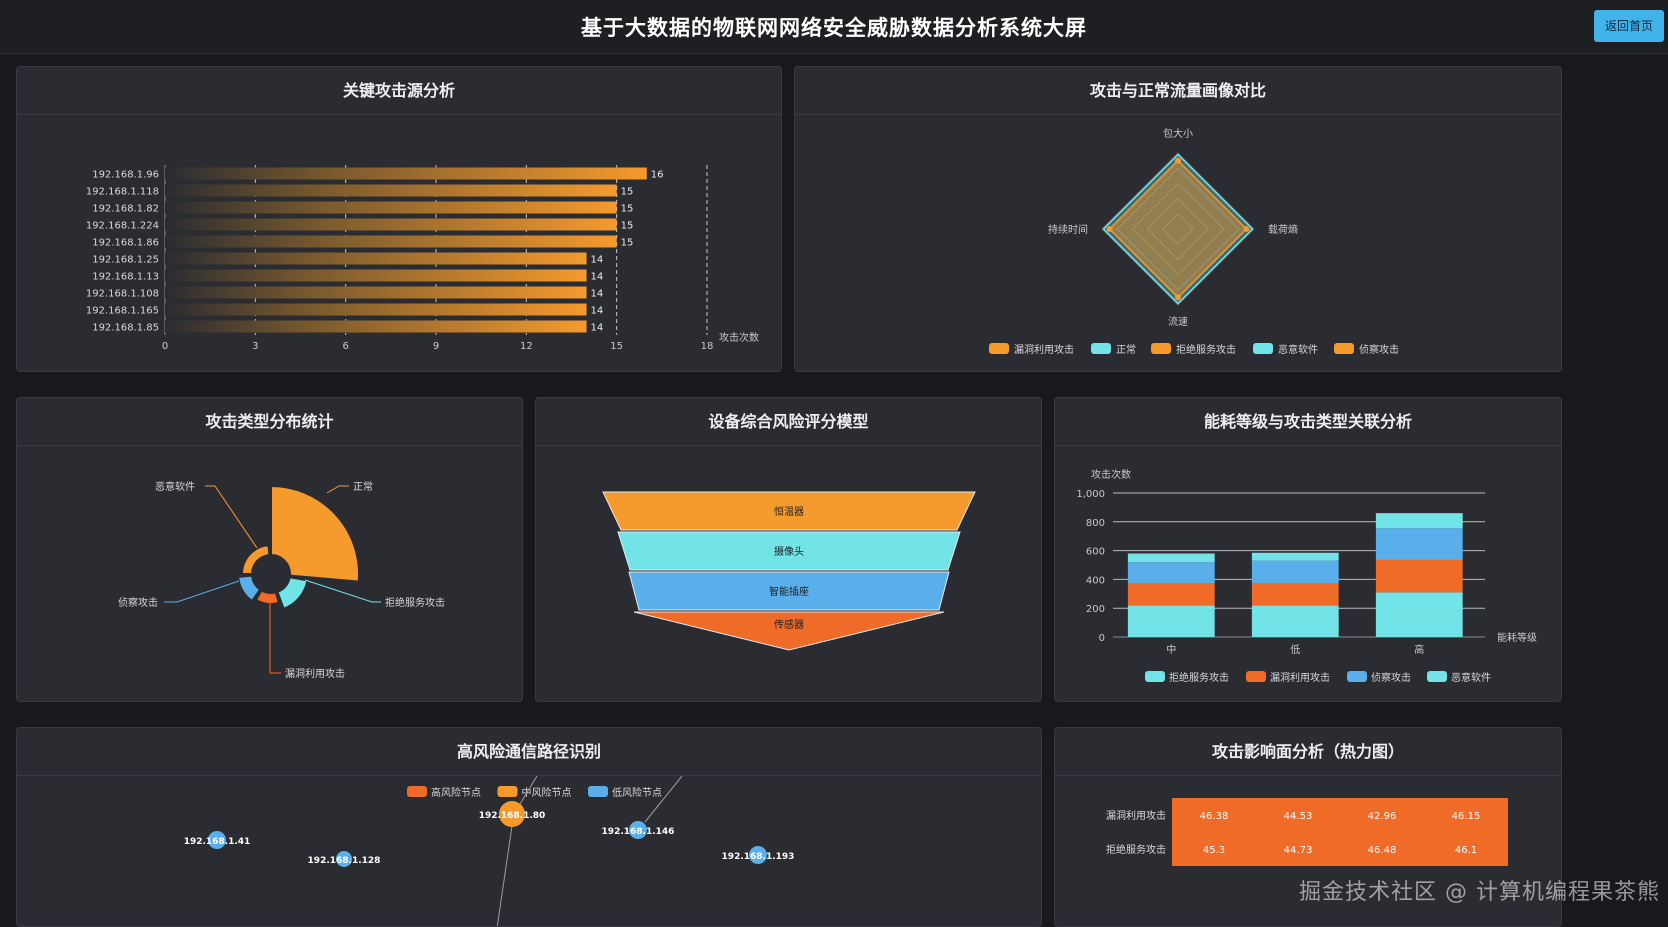  What do you see at coordinates (217, 842) in the screenshot?
I see `graph-node-label: 192.168.1.41` at bounding box center [217, 842].